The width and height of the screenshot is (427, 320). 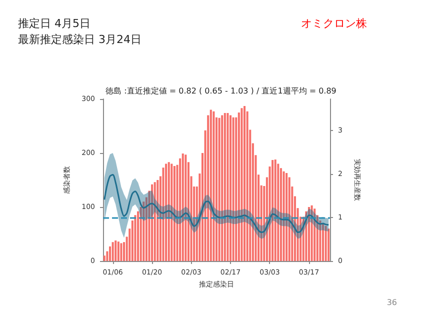 I want to click on text: 36, so click(x=391, y=302).